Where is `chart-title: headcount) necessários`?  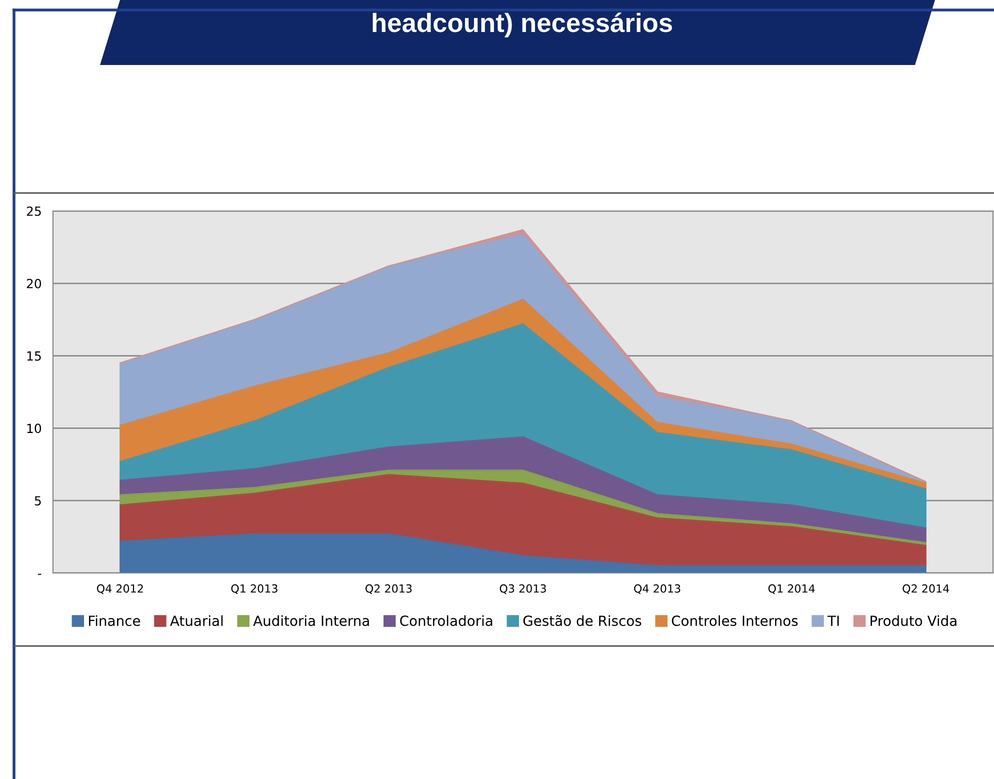 chart-title: headcount) necessários is located at coordinates (522, 25).